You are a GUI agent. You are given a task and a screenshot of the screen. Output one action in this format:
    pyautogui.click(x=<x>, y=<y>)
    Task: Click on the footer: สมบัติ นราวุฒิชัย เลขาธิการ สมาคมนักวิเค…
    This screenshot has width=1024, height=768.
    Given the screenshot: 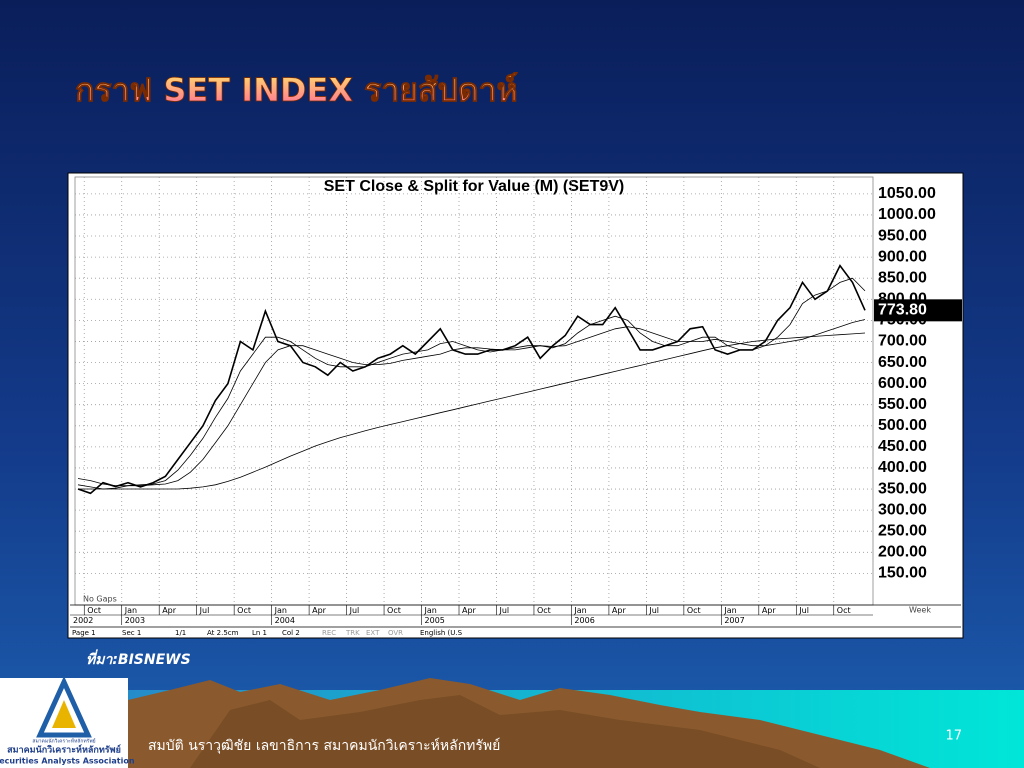 What is the action you would take?
    pyautogui.click(x=324, y=745)
    